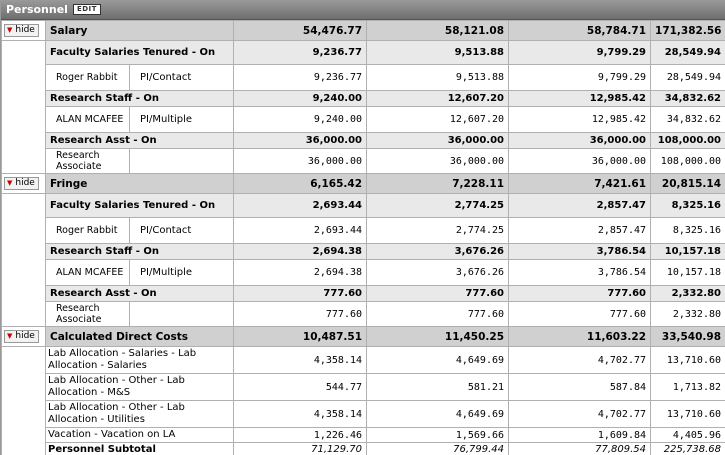 The width and height of the screenshot is (725, 455). I want to click on panel-header: Personnel EDIT, so click(363, 10).